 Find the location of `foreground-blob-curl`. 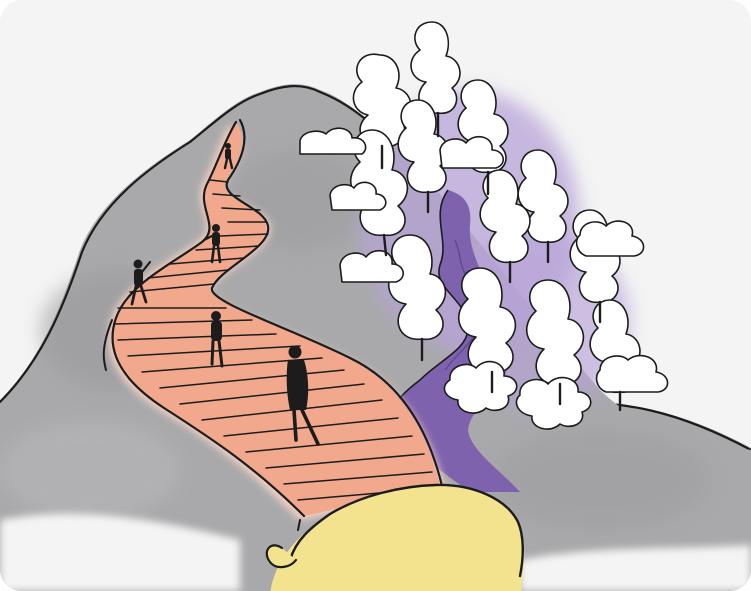

foreground-blob-curl is located at coordinates (281, 556).